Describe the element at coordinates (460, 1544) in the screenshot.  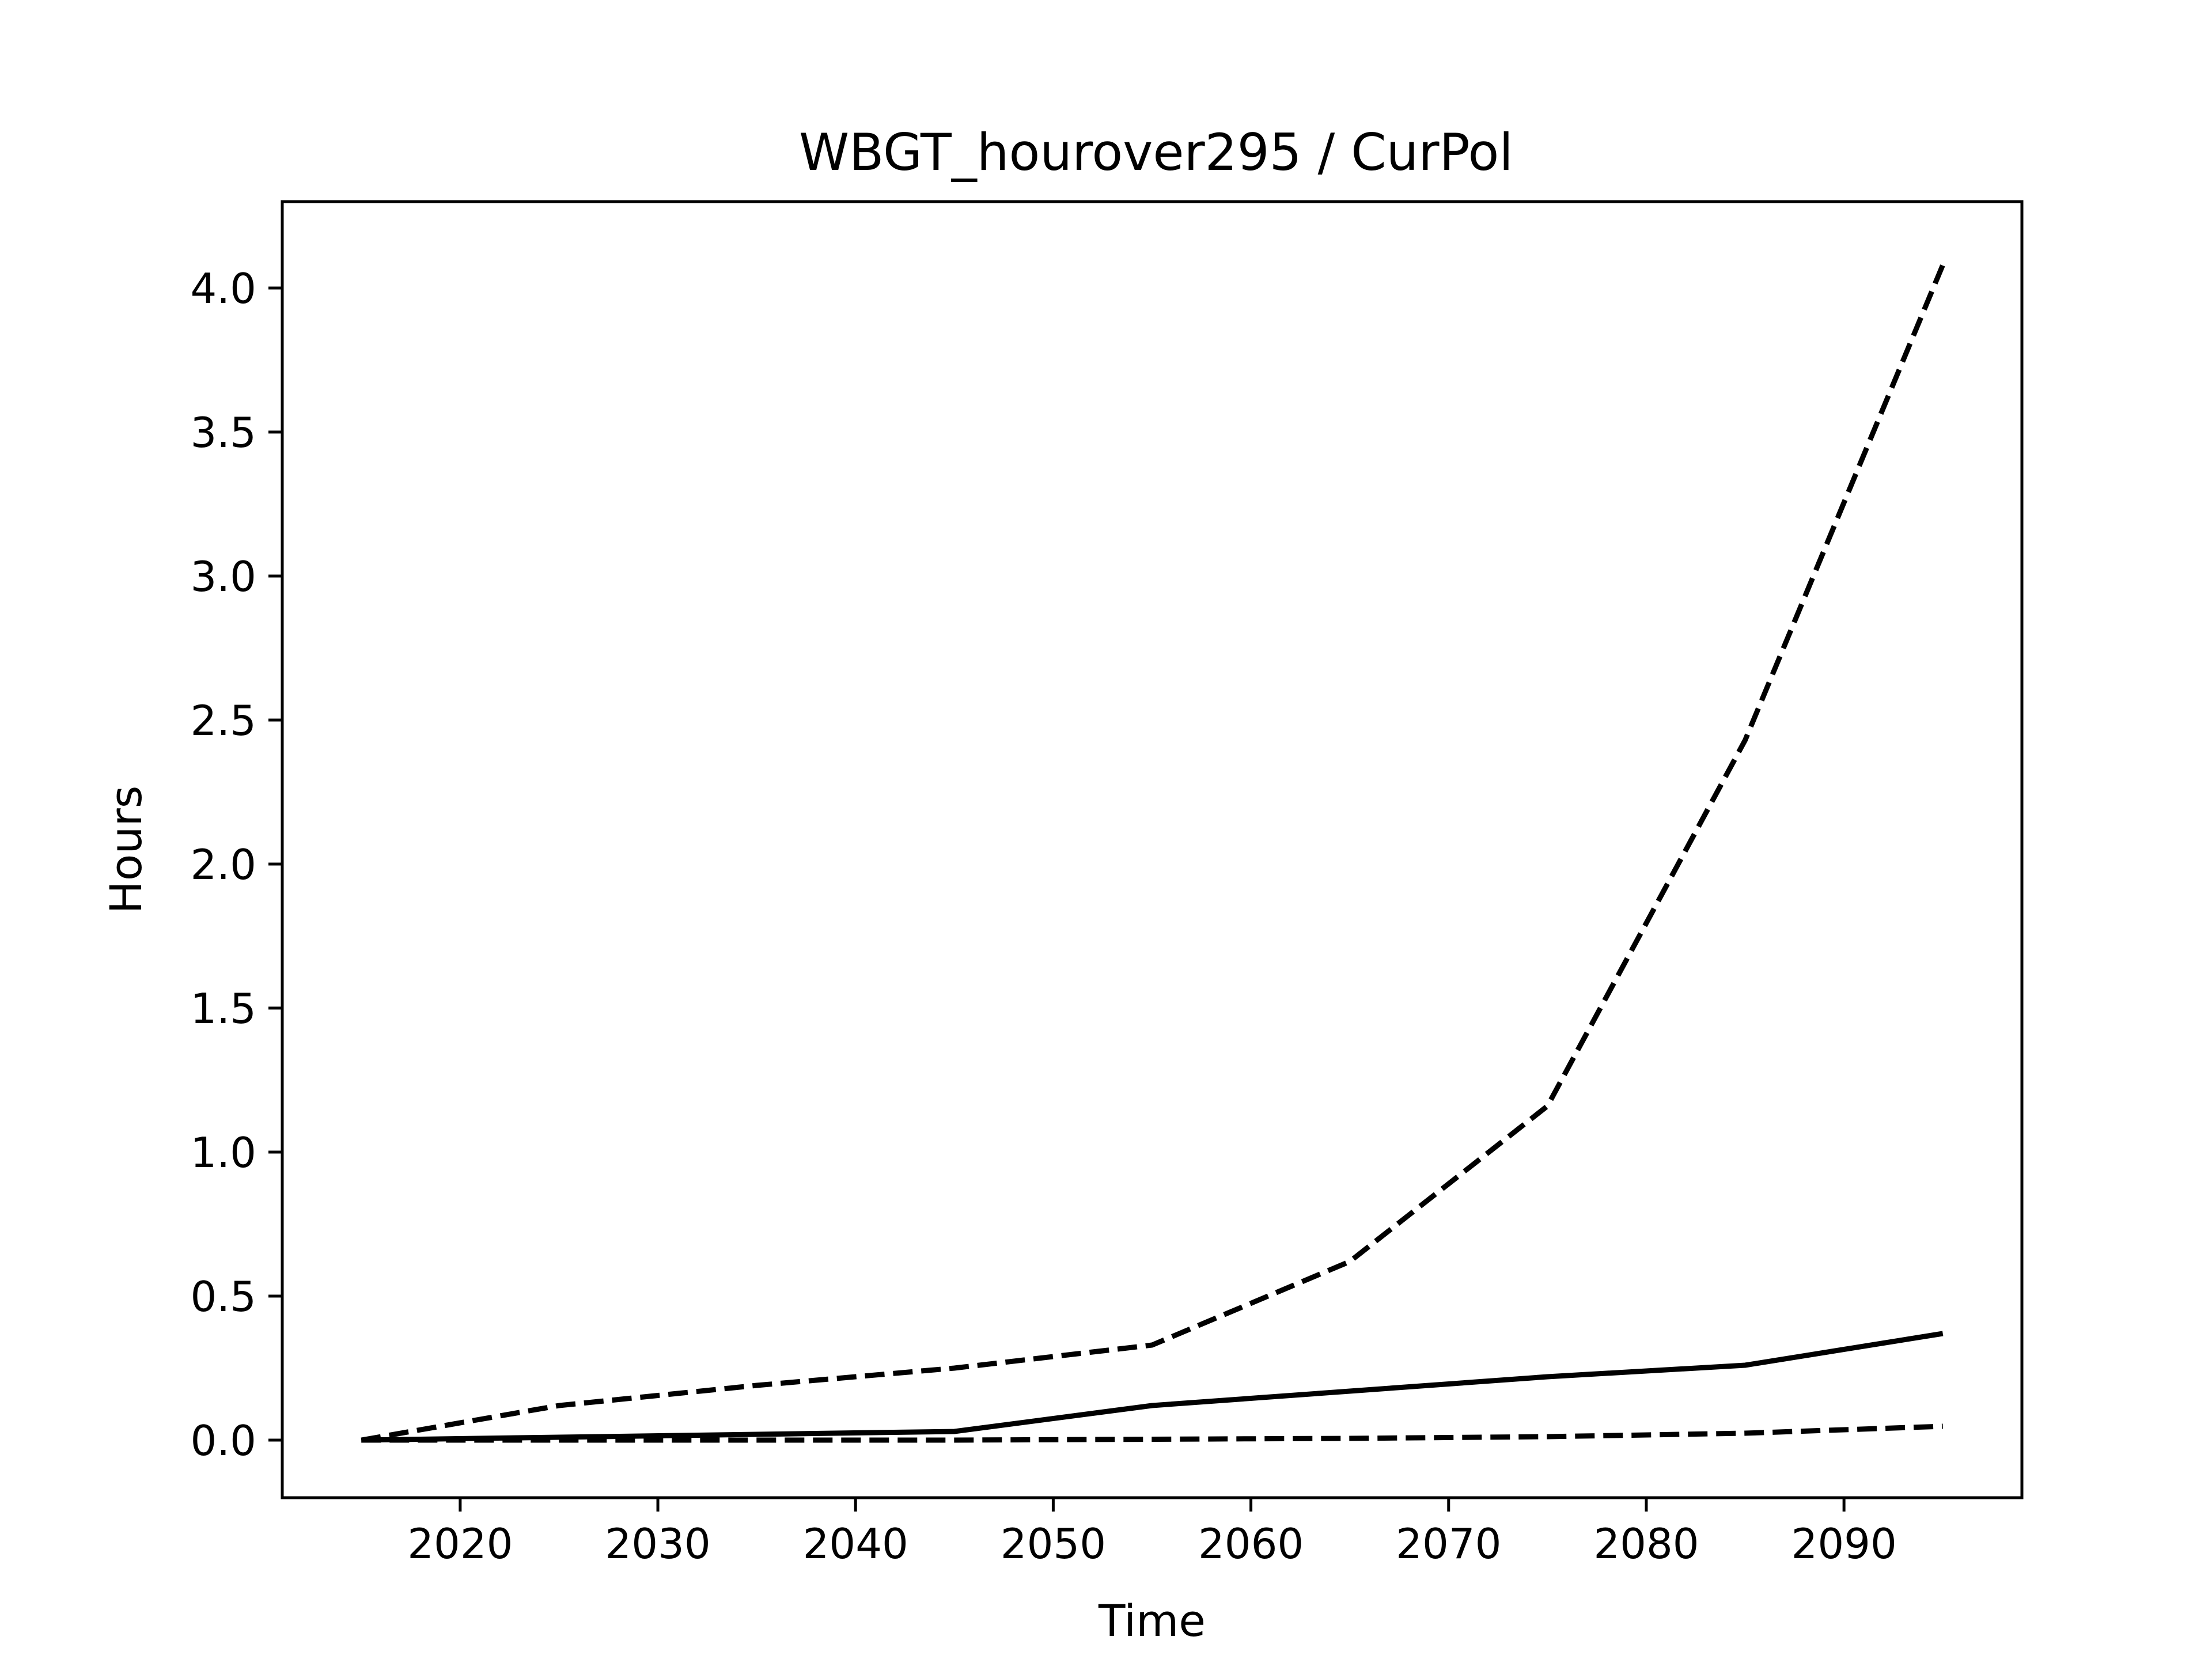
I see `x-tick-label: 2020` at that location.